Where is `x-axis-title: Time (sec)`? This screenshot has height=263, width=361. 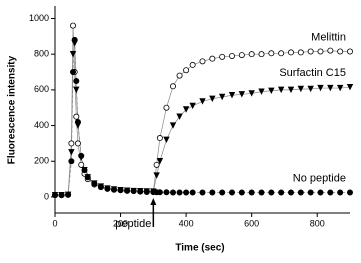
x-axis-title: Time (sec) is located at coordinates (199, 248).